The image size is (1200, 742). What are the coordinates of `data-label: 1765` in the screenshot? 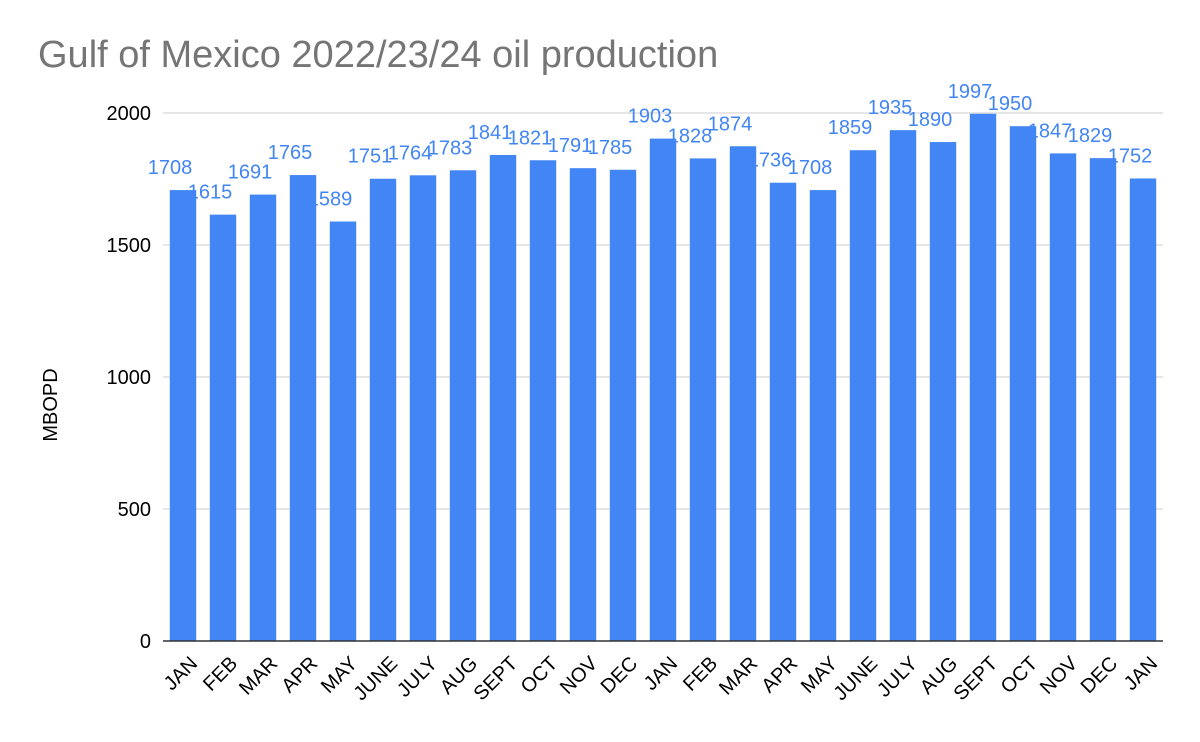 It's located at (290, 153).